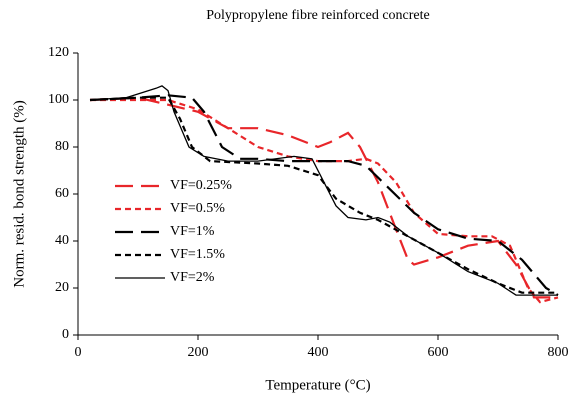 This screenshot has width=575, height=400. I want to click on y-tick-label: 120, so click(58, 52).